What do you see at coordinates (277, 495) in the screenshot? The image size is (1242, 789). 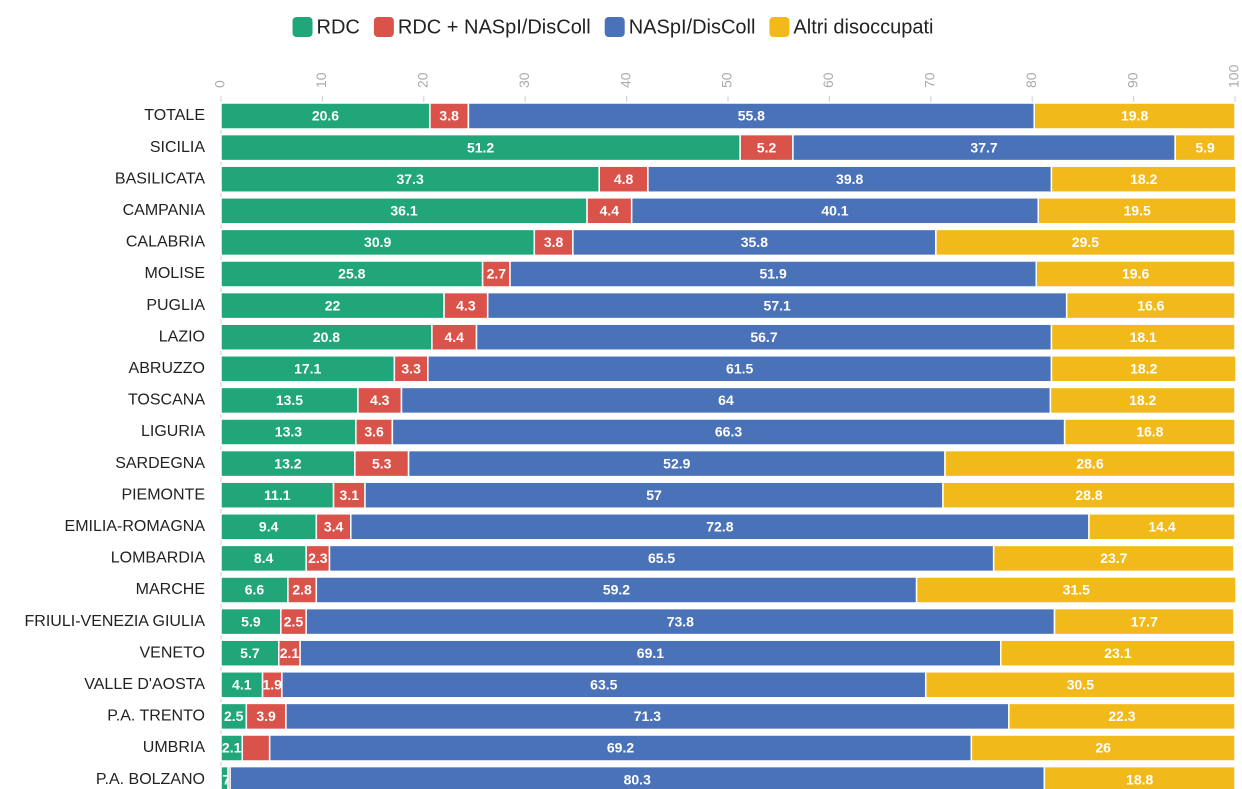 I see `data-label: 11.1` at bounding box center [277, 495].